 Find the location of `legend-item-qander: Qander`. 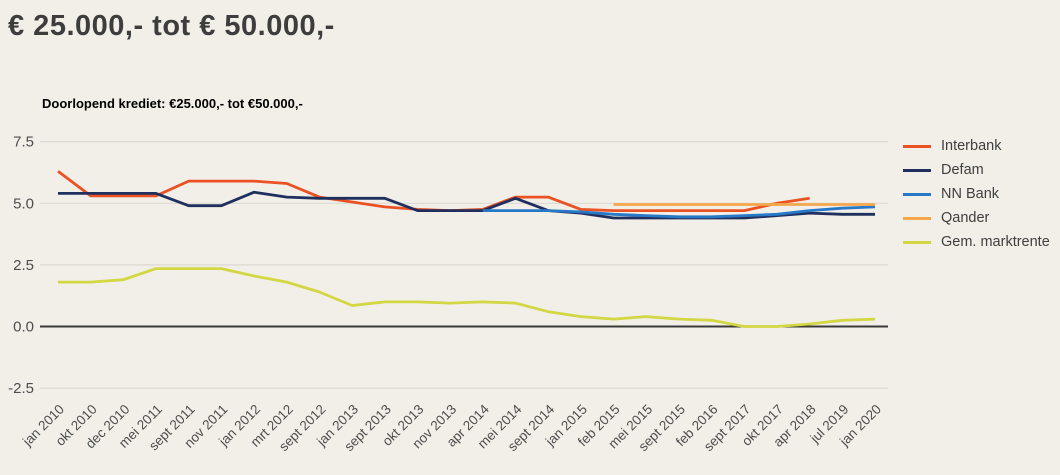

legend-item-qander: Qander is located at coordinates (976, 218).